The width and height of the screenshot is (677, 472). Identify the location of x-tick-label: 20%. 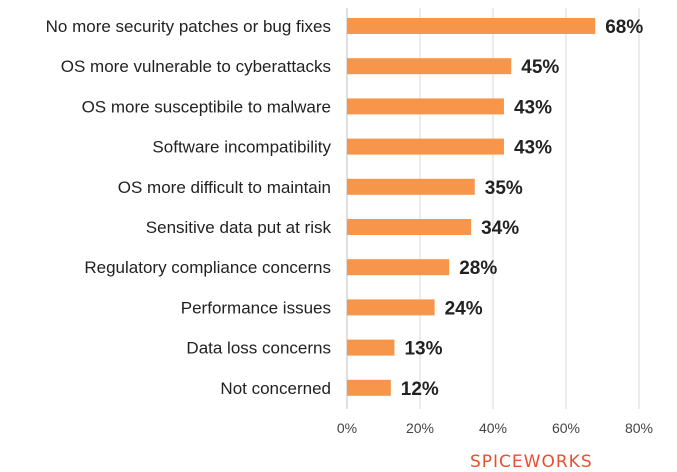
(420, 428).